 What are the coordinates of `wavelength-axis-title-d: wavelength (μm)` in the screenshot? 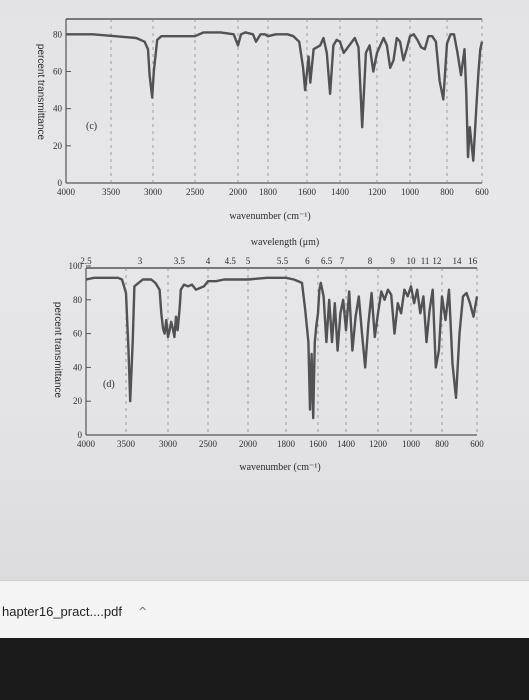 It's located at (285, 242).